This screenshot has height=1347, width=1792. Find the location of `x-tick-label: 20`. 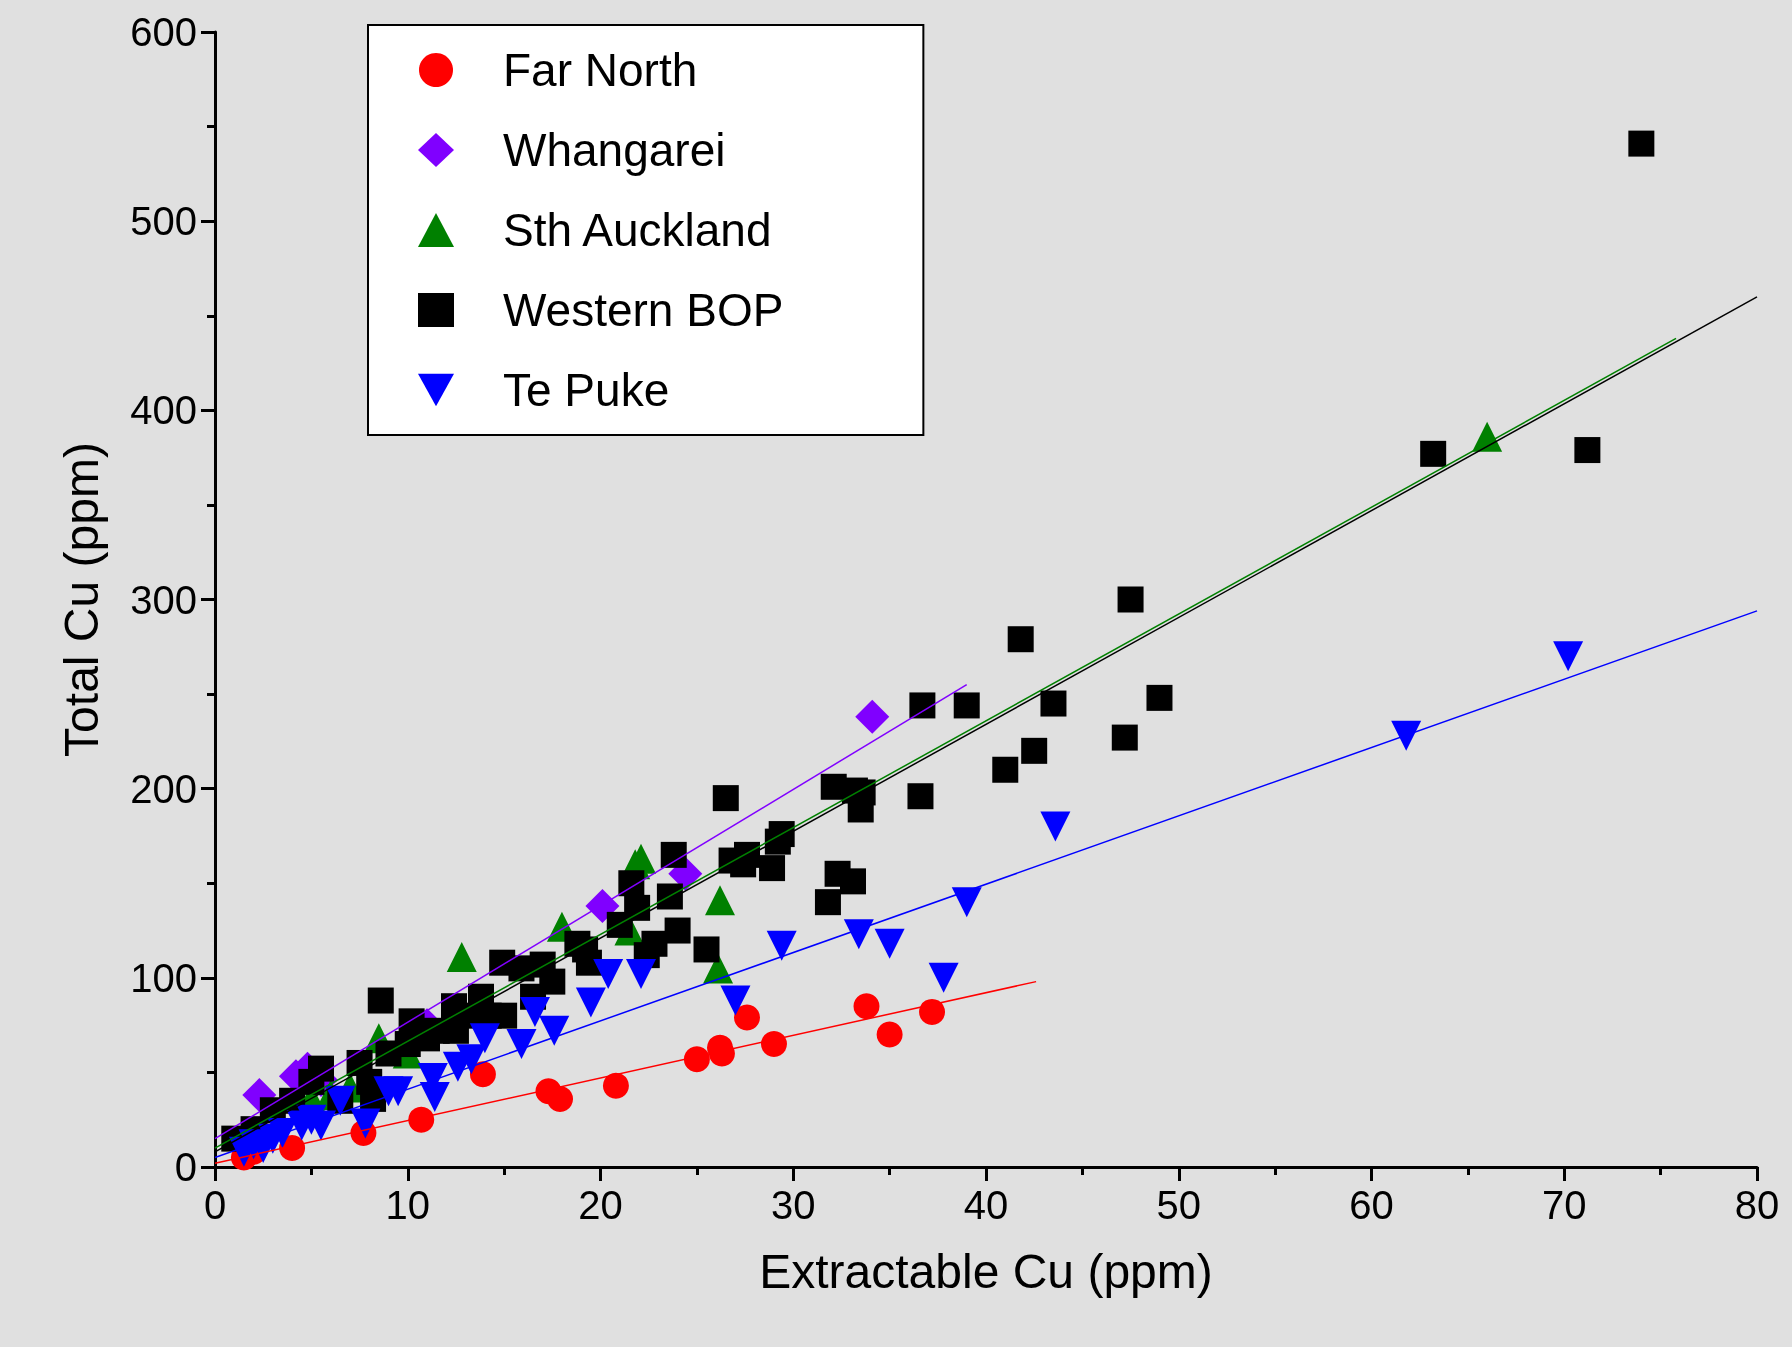

x-tick-label: 20 is located at coordinates (600, 1205).